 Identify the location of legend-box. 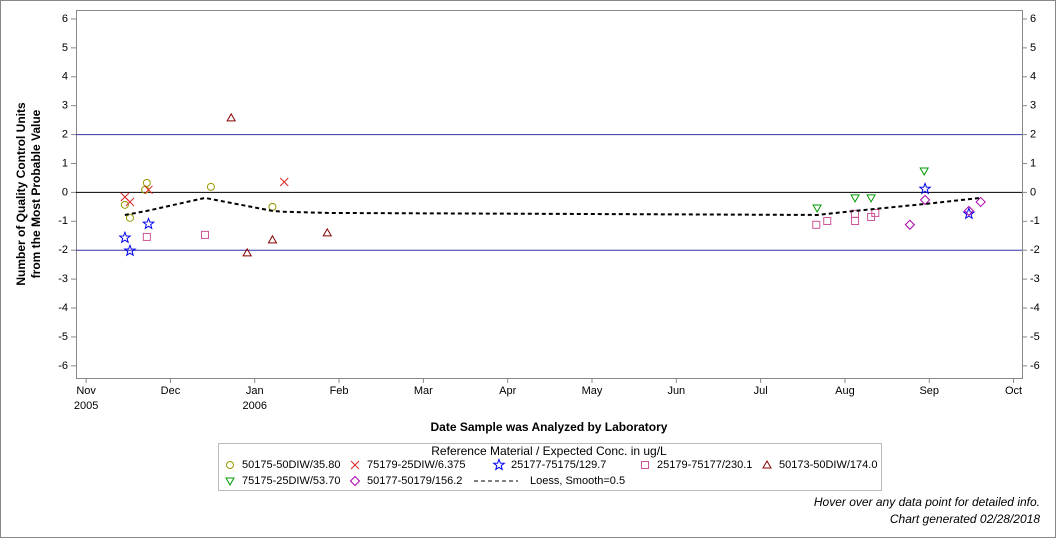
(550, 467).